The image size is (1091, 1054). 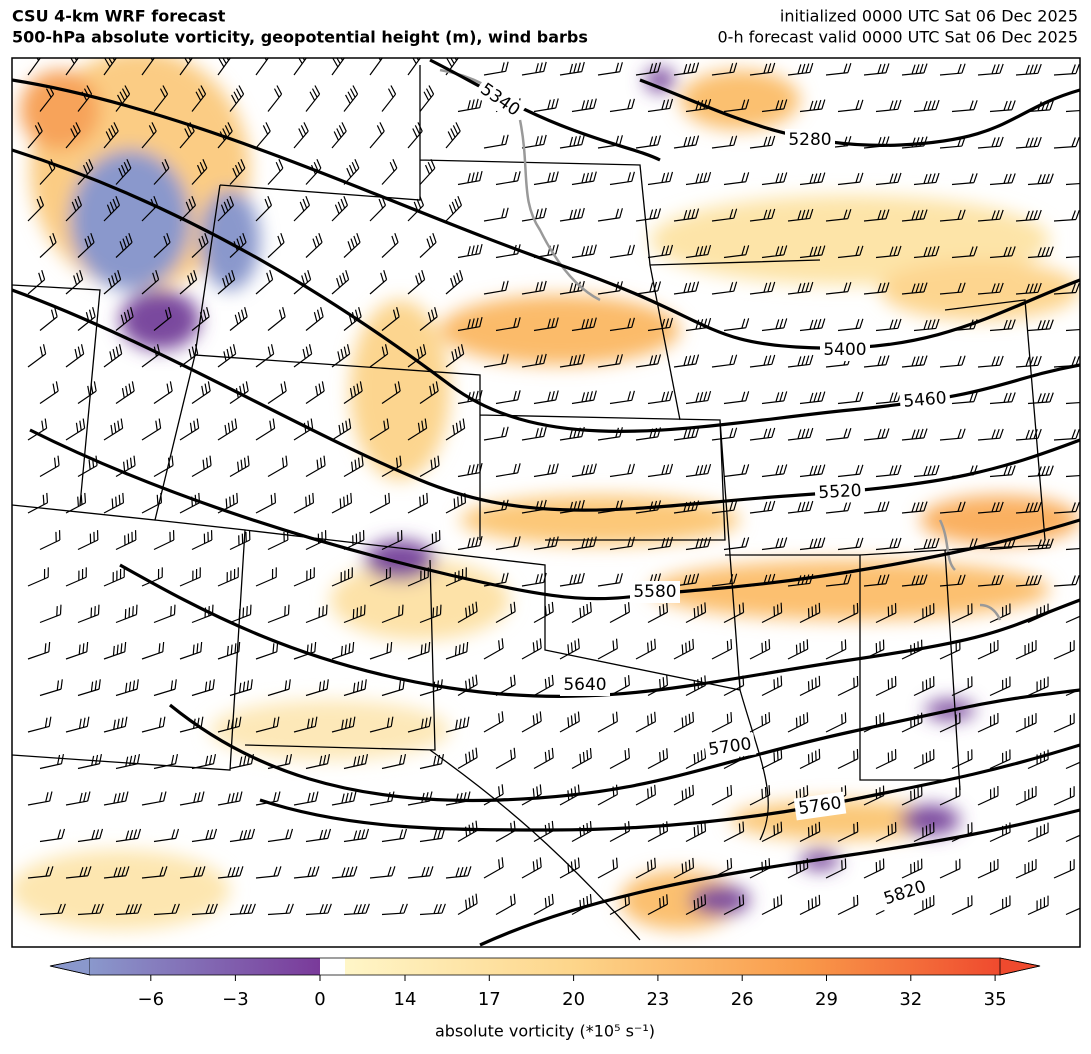 I want to click on title: CSU 4-km WRF forecast, so click(x=119, y=16).